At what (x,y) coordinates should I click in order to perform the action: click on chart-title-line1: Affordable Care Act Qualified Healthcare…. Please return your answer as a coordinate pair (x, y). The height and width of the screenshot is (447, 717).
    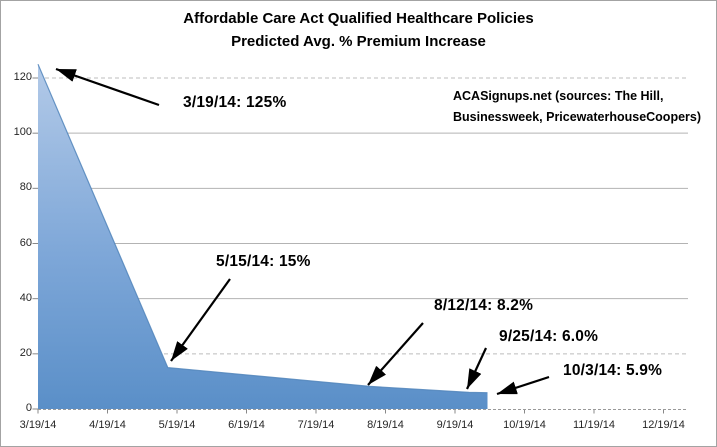
    Looking at the image, I should click on (358, 18).